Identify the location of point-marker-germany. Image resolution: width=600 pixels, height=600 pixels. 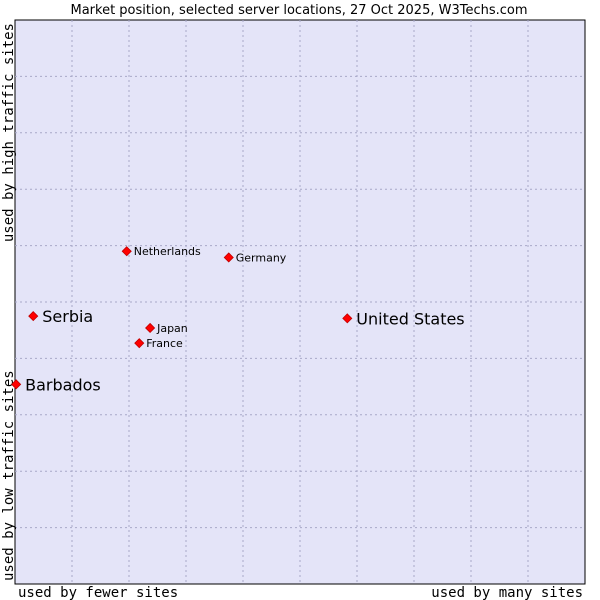
(228, 257).